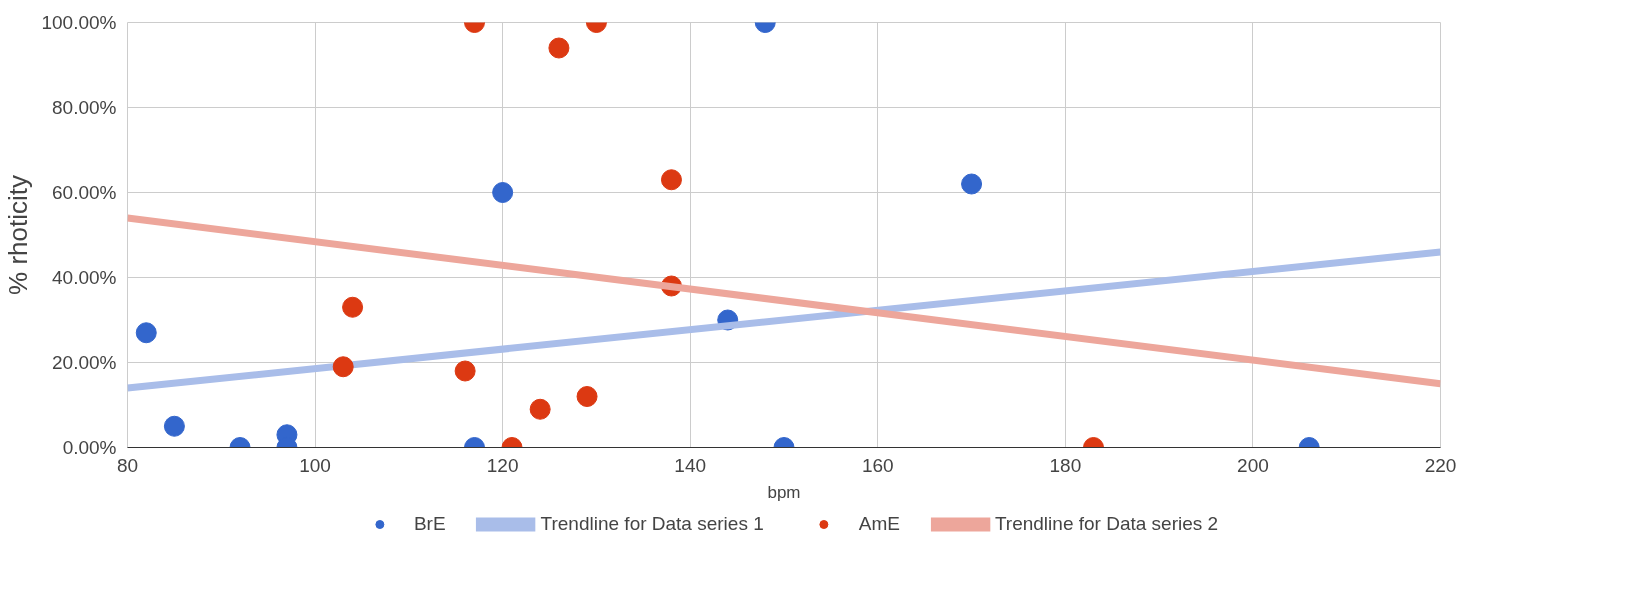 This screenshot has width=1643, height=597. I want to click on legend-label: BrE, so click(429, 524).